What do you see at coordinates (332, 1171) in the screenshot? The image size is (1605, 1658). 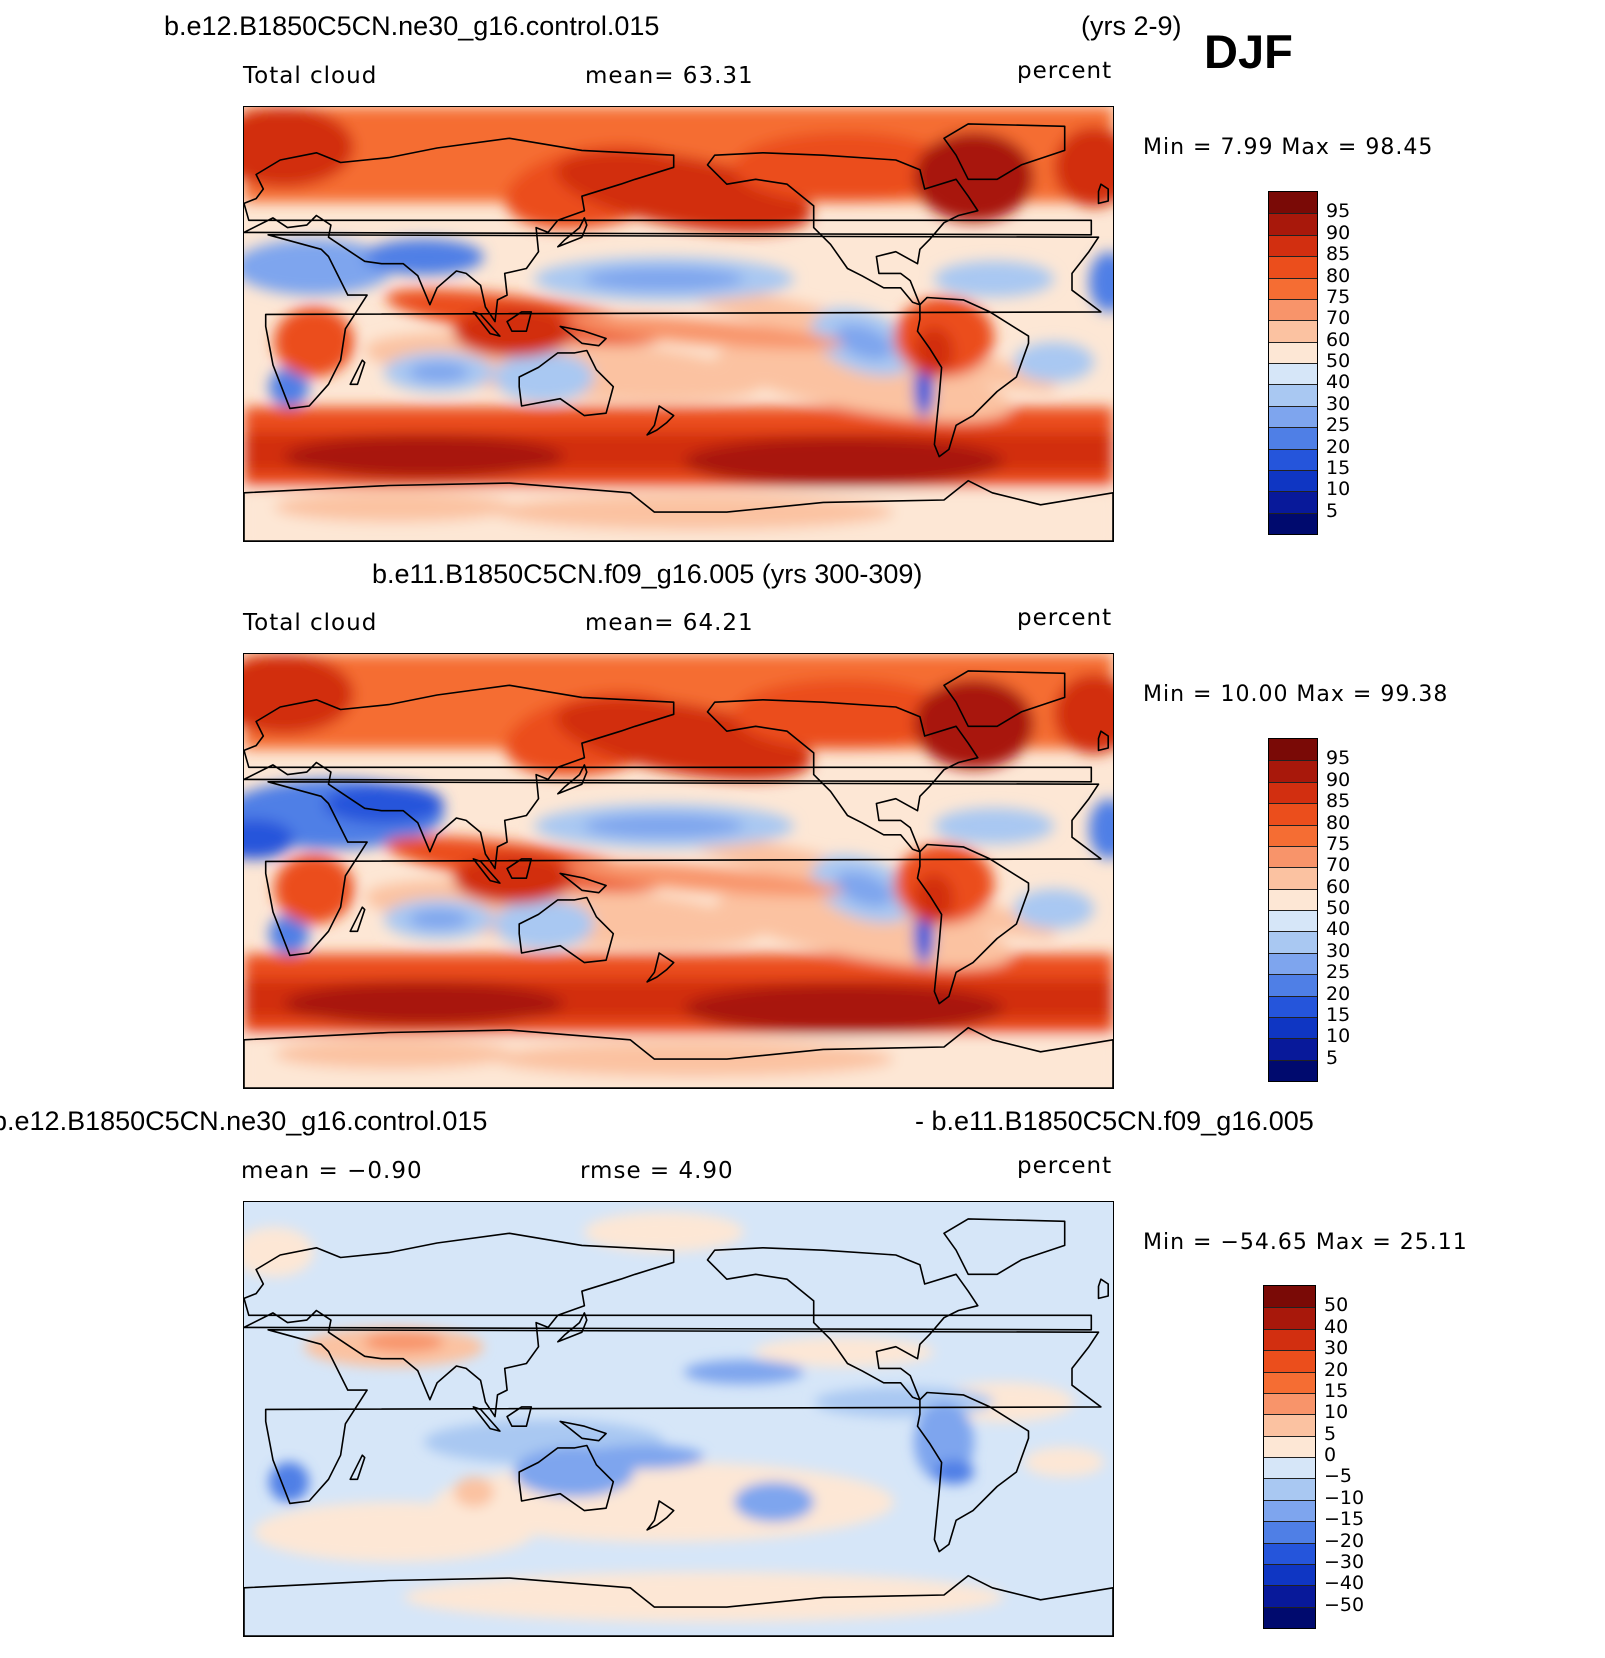 I see `panel-3-mean-label: mean = −0.90` at bounding box center [332, 1171].